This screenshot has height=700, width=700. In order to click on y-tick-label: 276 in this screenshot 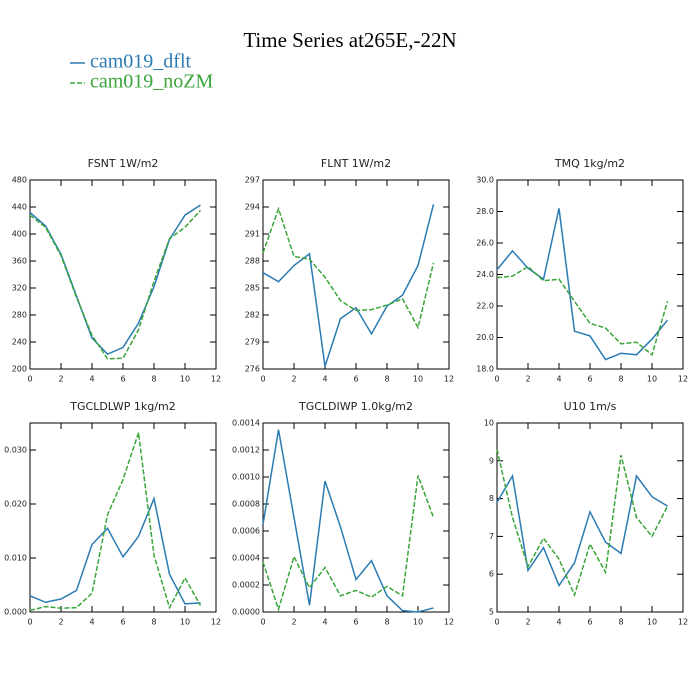, I will do `click(252, 369)`.